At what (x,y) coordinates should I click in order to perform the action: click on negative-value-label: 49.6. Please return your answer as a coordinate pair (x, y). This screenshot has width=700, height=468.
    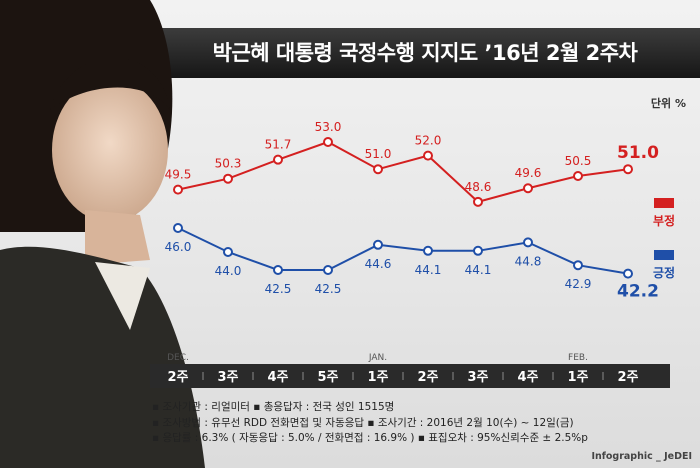
    Looking at the image, I should click on (528, 173).